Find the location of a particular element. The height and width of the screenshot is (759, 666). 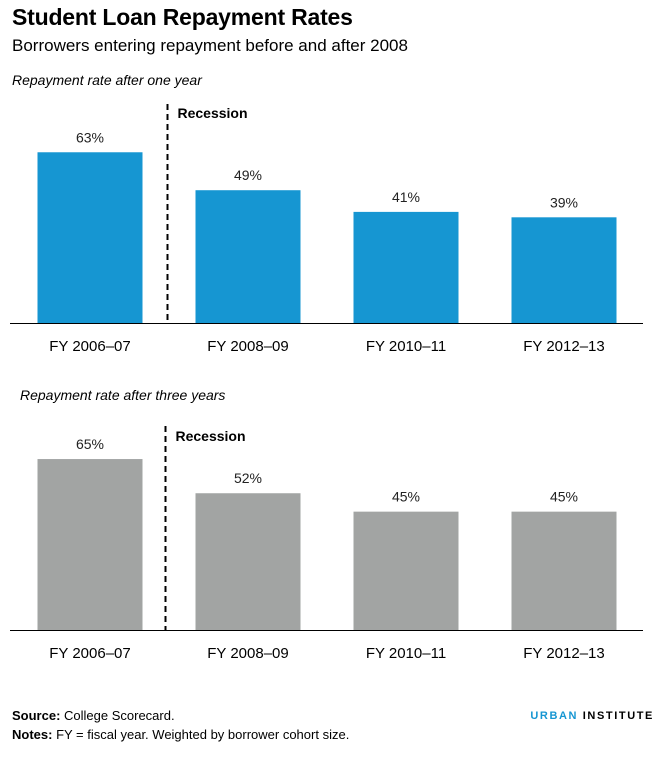

data-label-1-3: 41% is located at coordinates (406, 197).